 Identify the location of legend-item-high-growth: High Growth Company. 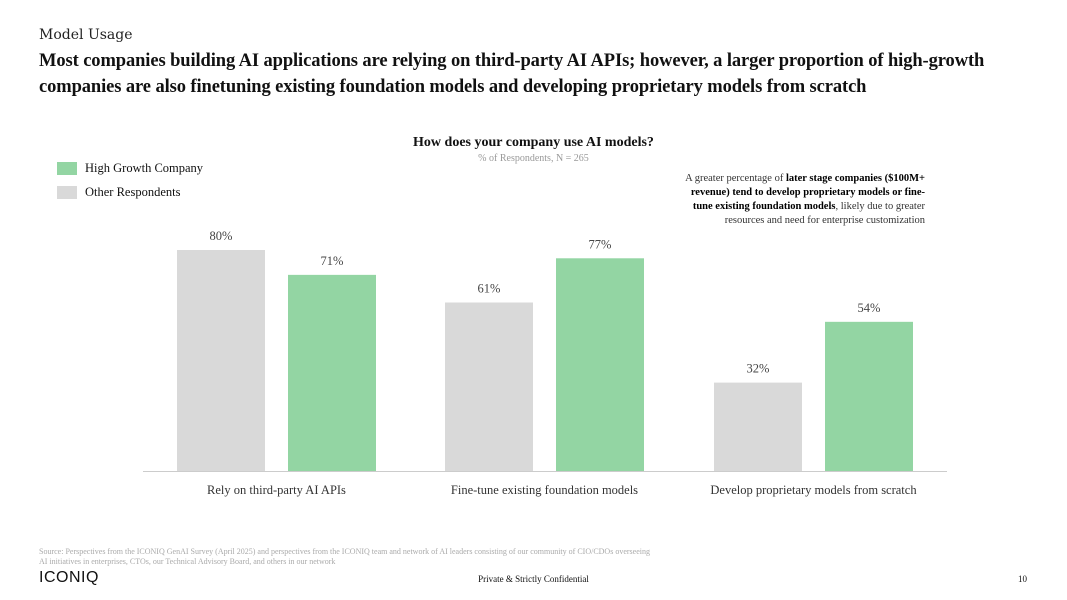
(130, 168).